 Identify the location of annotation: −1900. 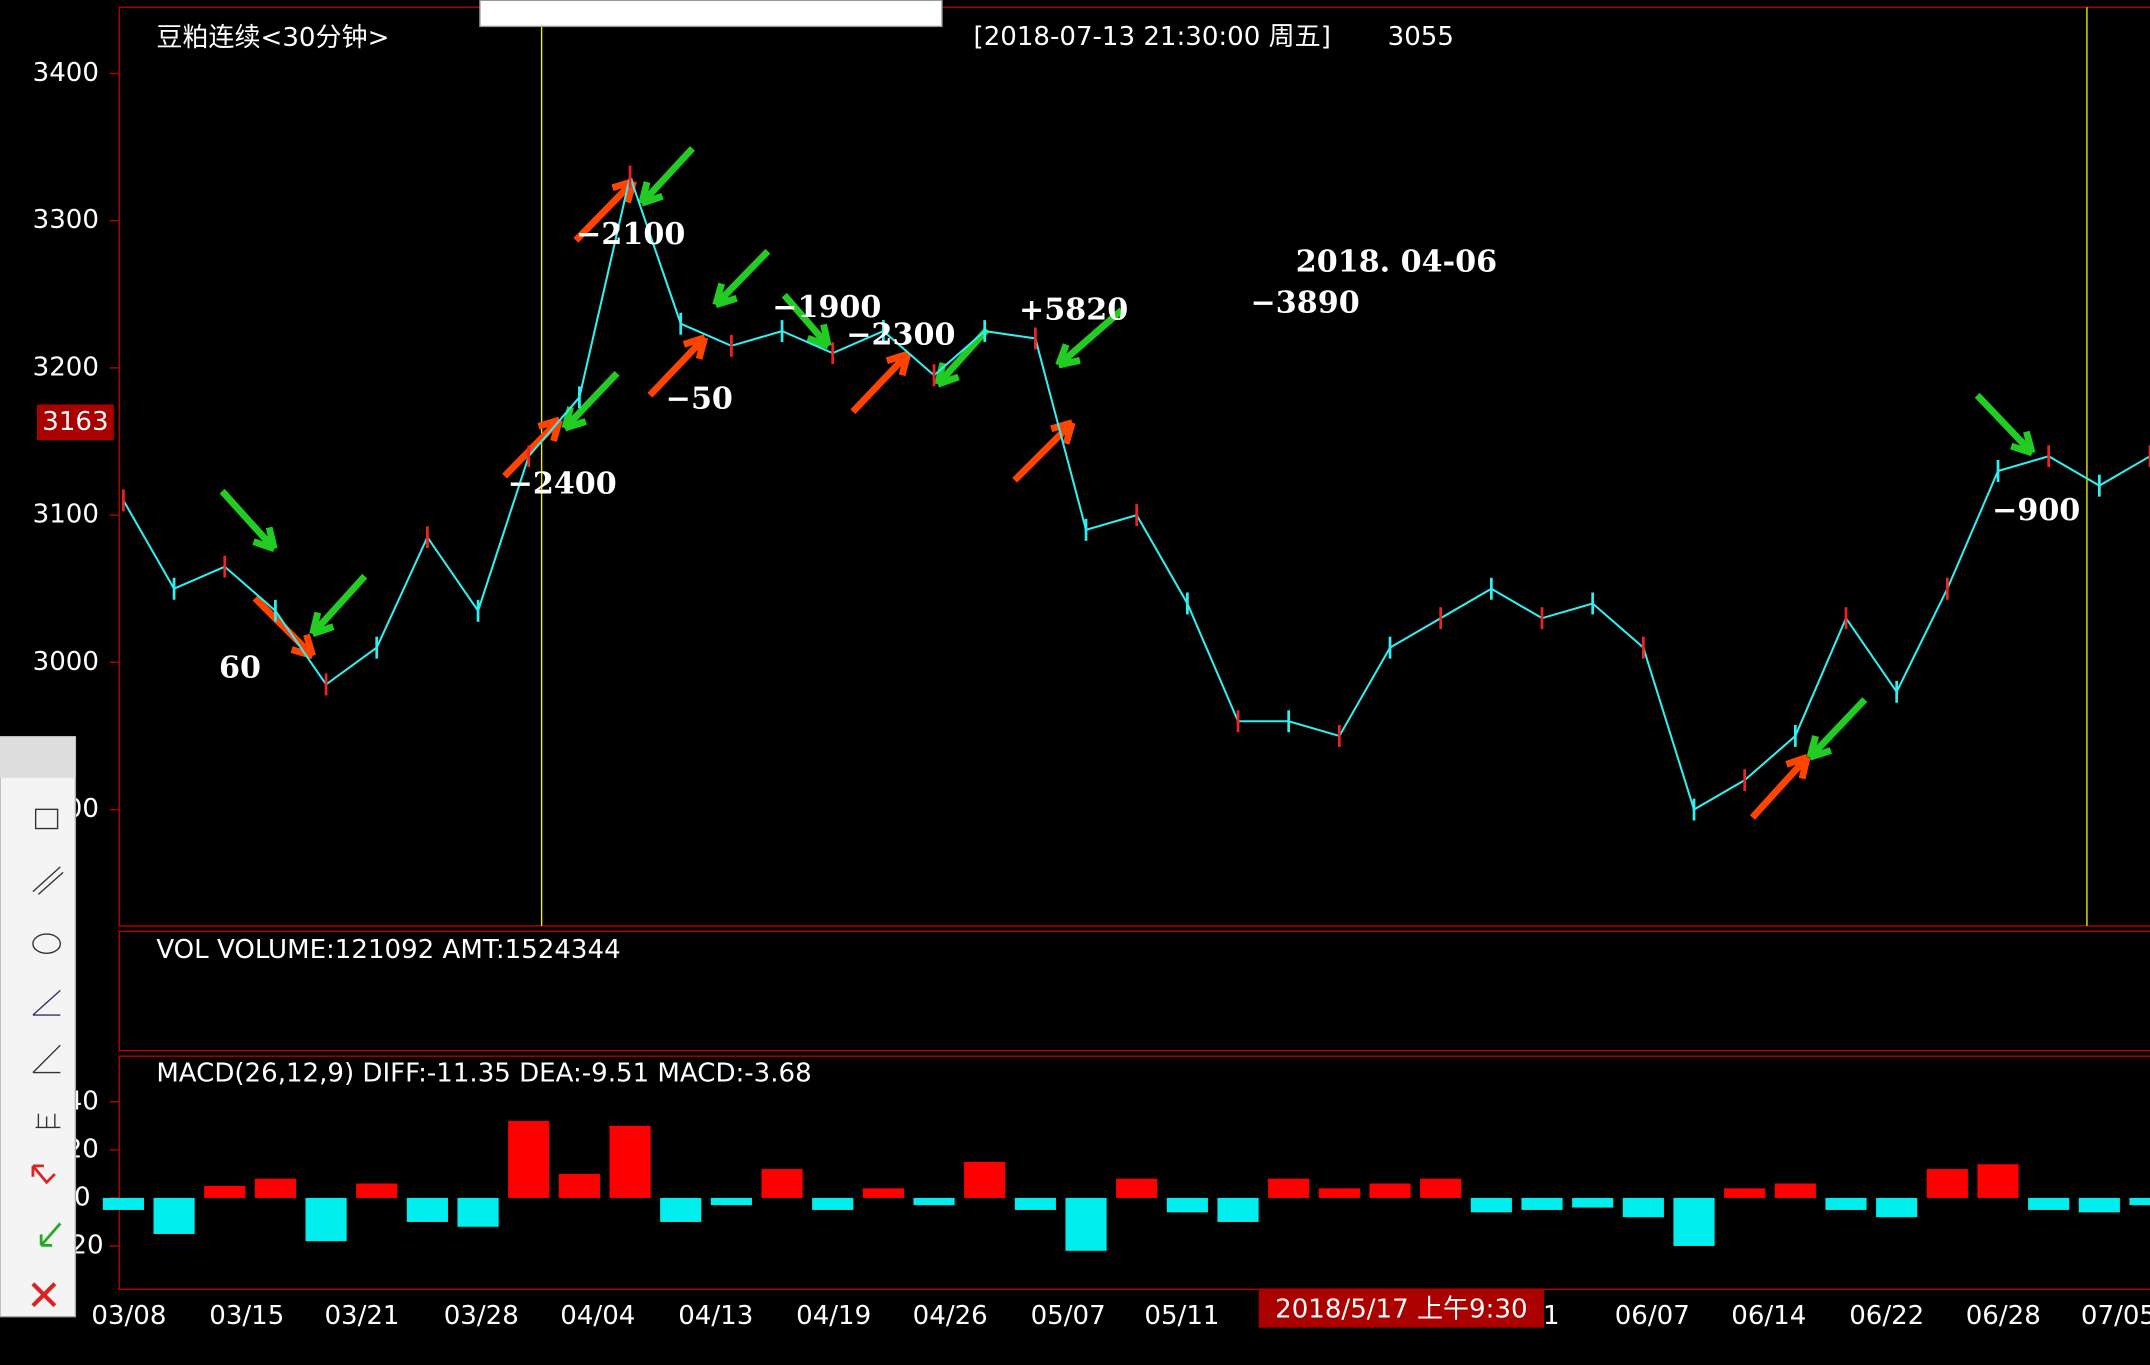
(826, 307).